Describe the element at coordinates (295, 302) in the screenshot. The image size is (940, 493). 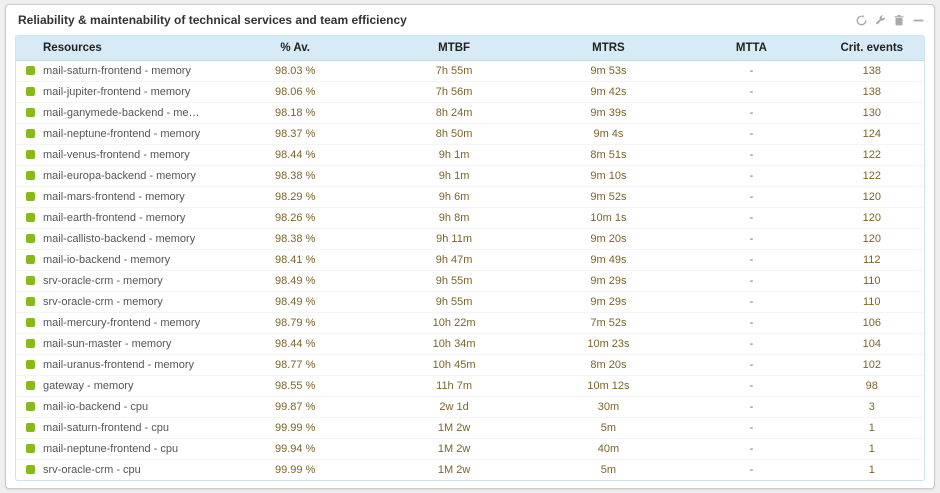
I see `cell-availability: 98.49 %` at that location.